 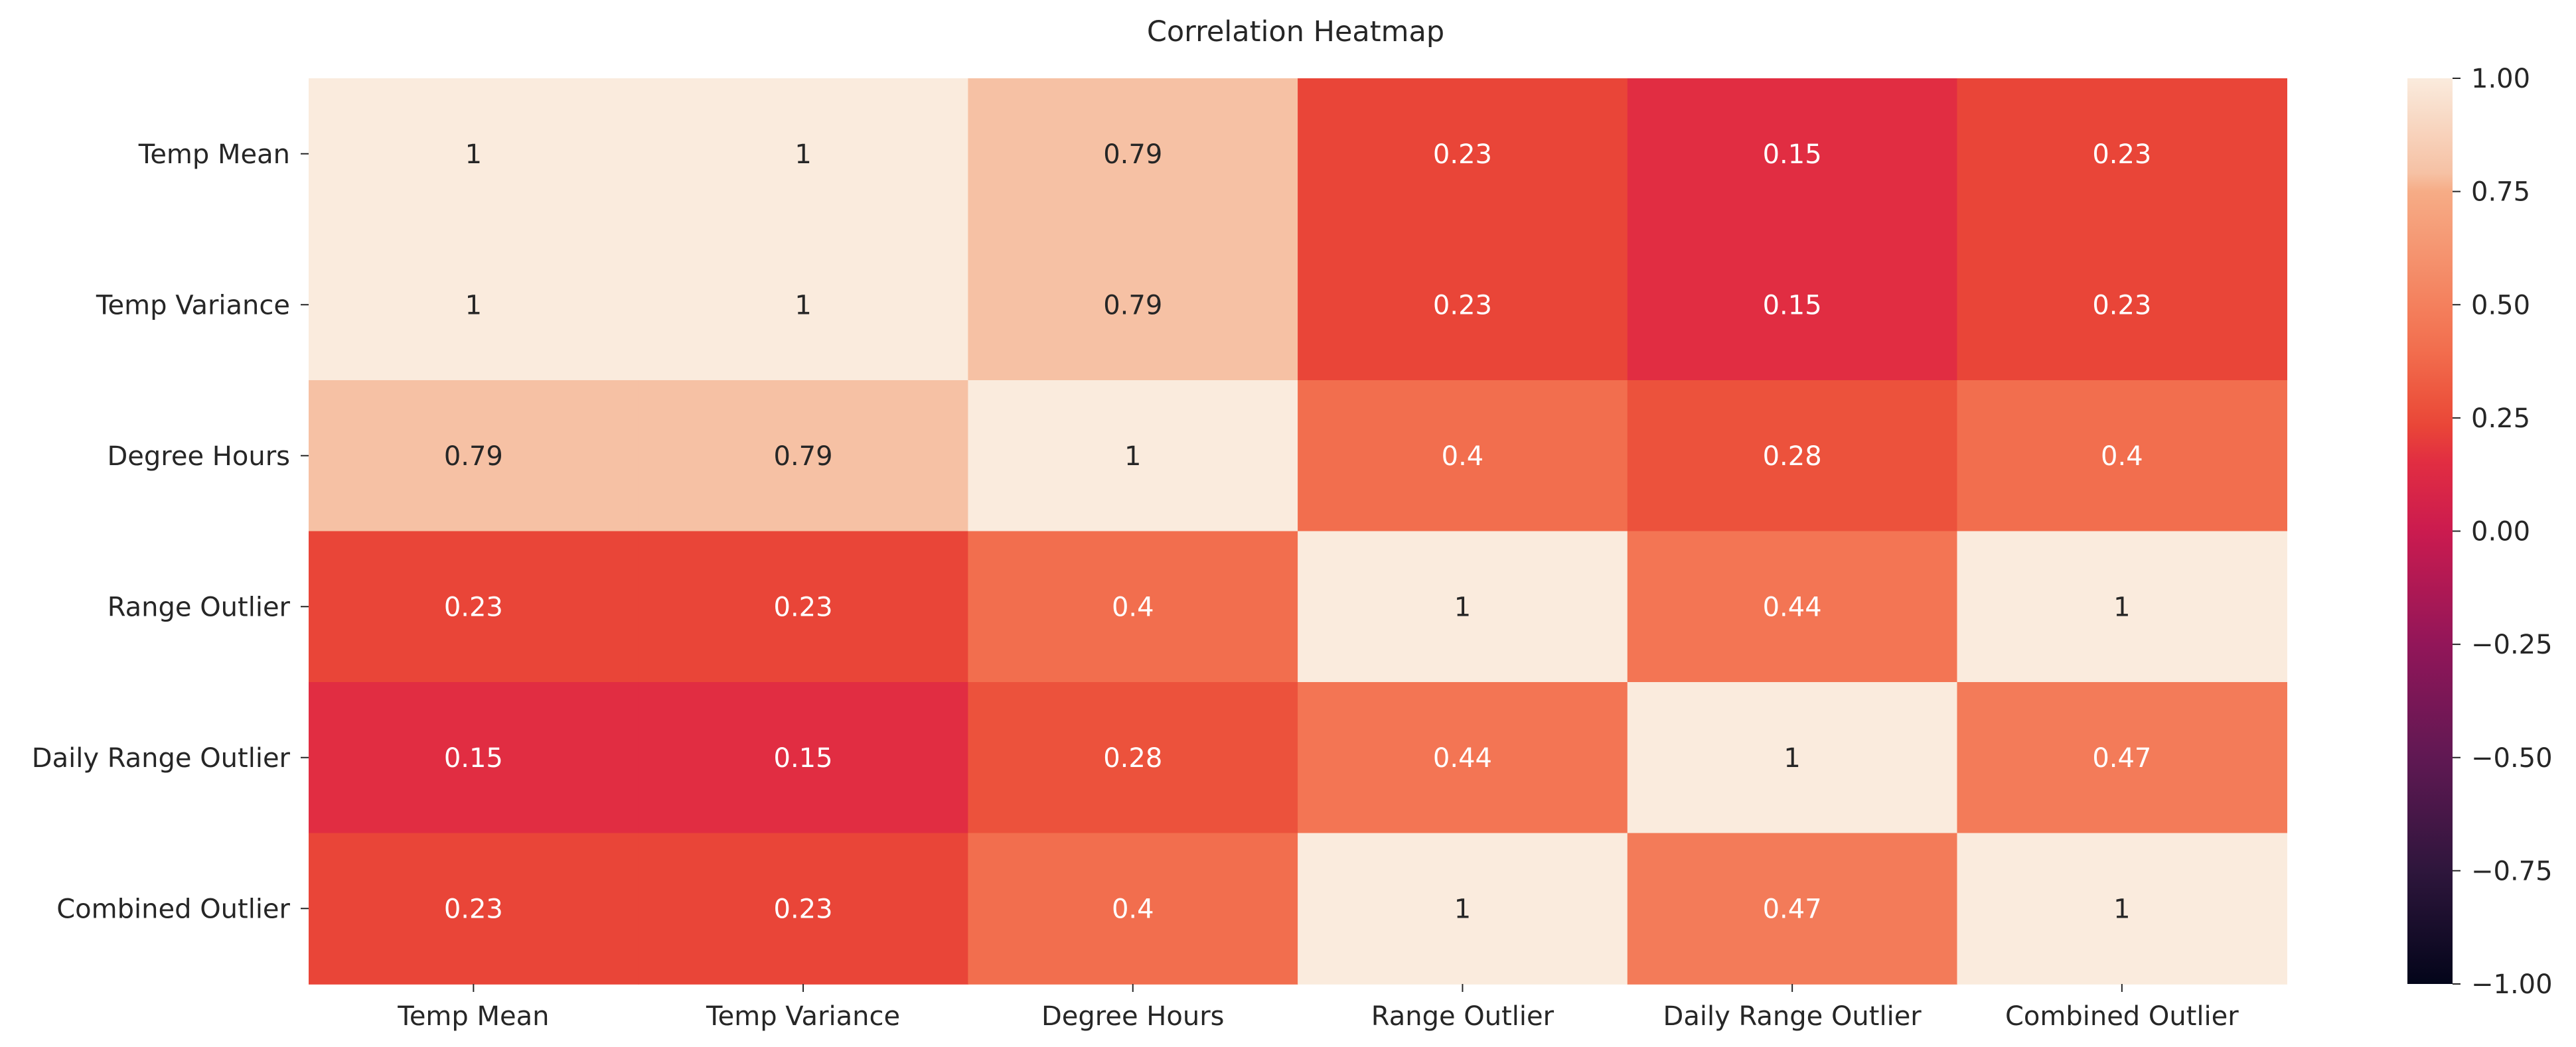 What do you see at coordinates (162, 759) in the screenshot?
I see `y-tick-label: Daily Range Outlier` at bounding box center [162, 759].